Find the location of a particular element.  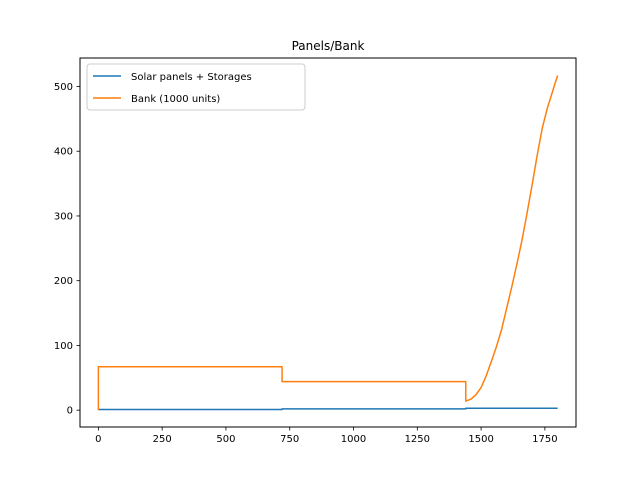

y-tick-label: 500 is located at coordinates (63, 87).